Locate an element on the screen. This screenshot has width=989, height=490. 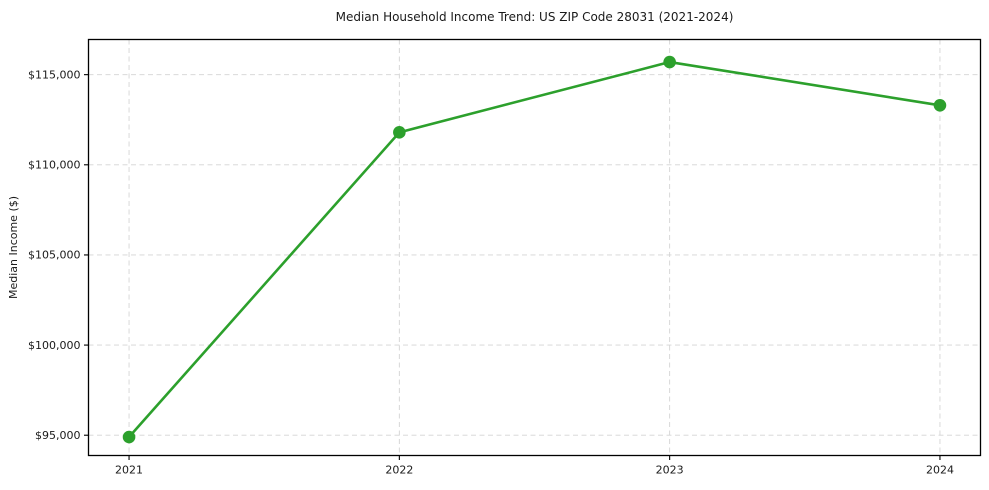
y-tick-label: $110,000 is located at coordinates (54, 165).